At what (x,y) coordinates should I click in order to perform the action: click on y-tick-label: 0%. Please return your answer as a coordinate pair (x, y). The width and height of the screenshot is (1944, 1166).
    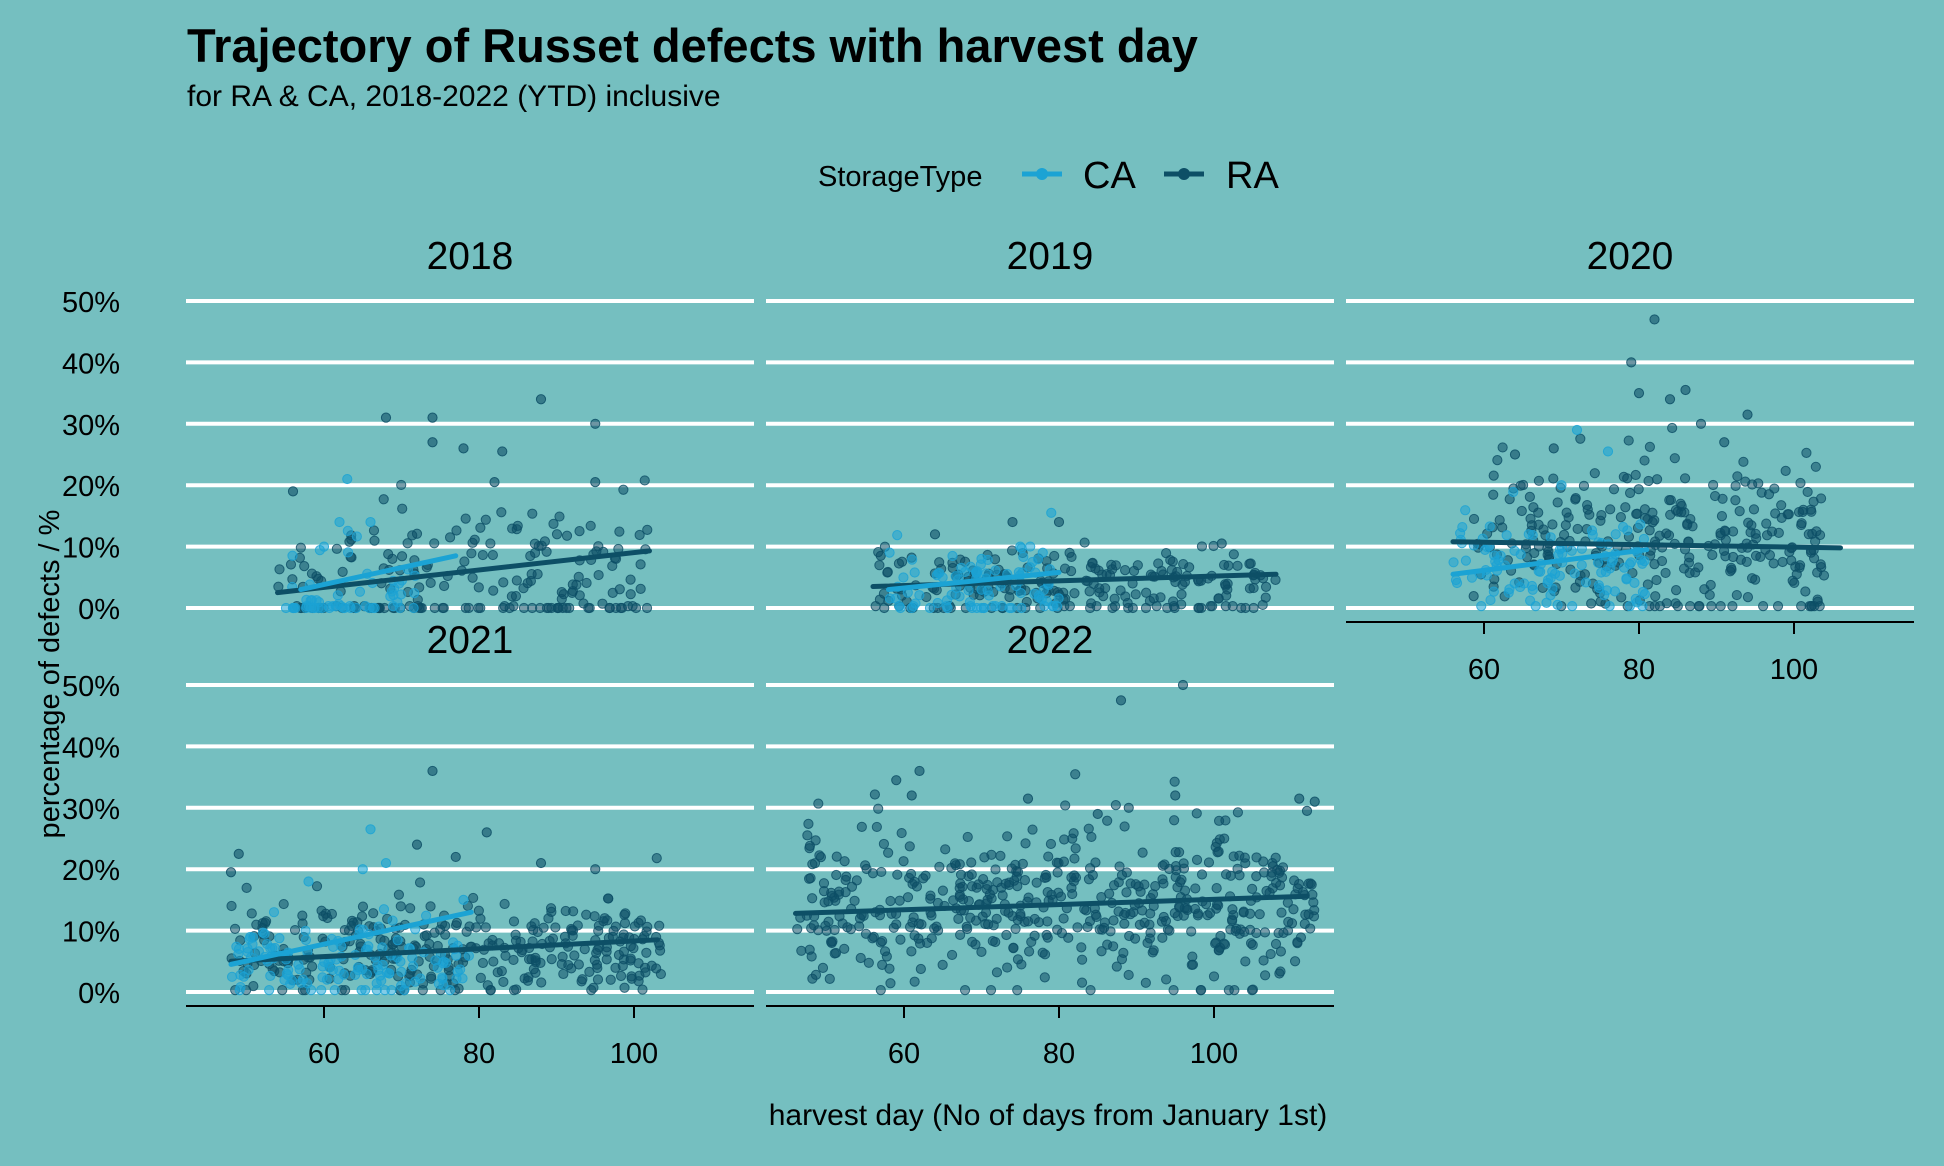
    Looking at the image, I should click on (99, 994).